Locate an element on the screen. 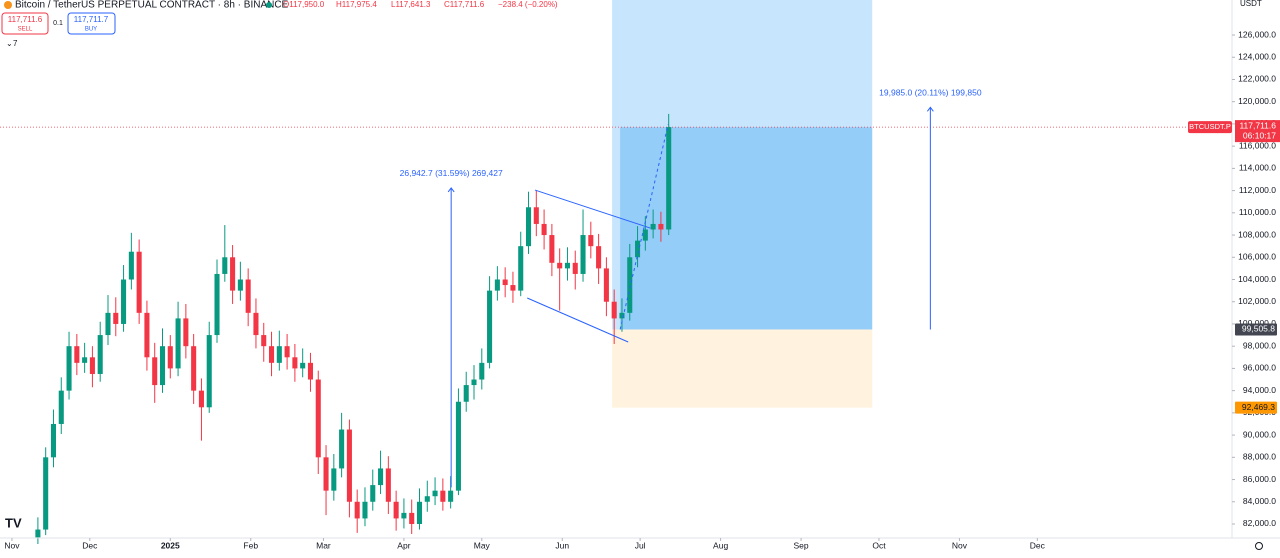 The height and width of the screenshot is (558, 1280). buy-price: 117,711.7 is located at coordinates (91, 19).